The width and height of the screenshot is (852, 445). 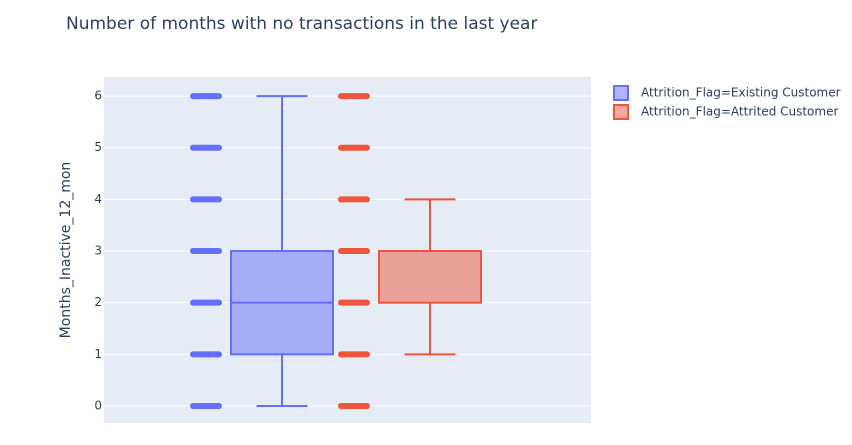 I want to click on legend-label: Attrition_Flag=Existing Customer, so click(x=741, y=93).